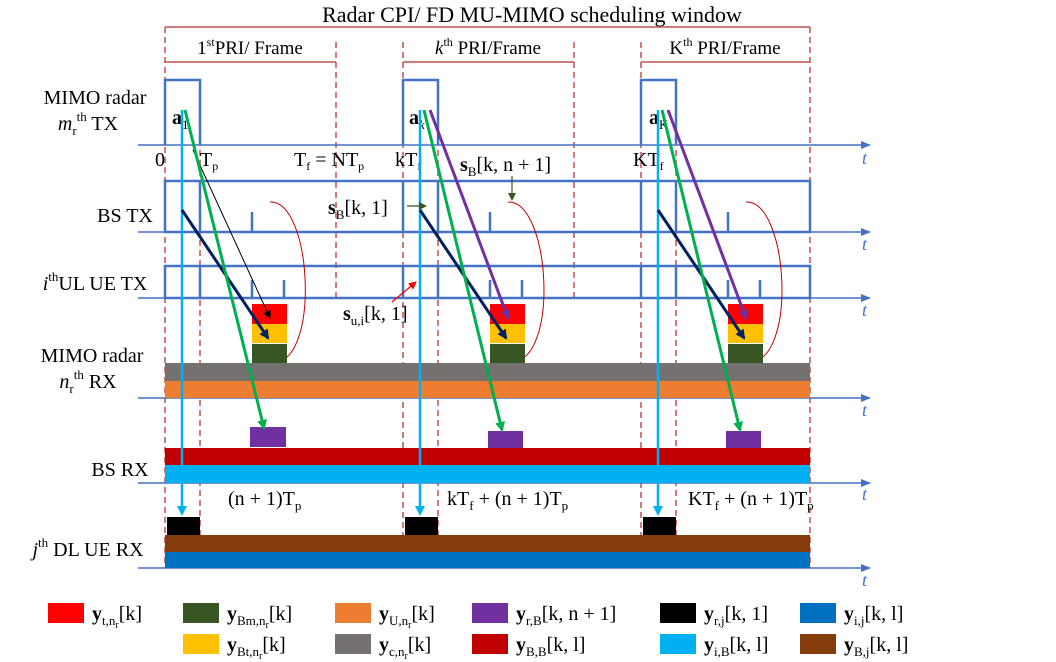  What do you see at coordinates (751, 500) in the screenshot?
I see `svg-text: KTf + (n + 1)Tp` at bounding box center [751, 500].